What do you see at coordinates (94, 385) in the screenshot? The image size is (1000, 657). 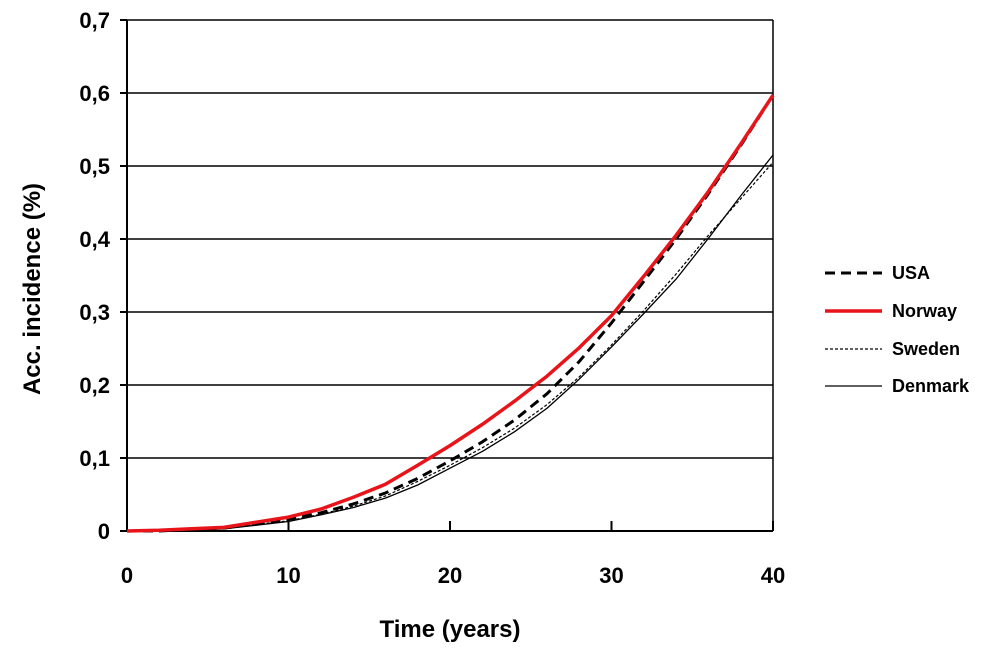 I see `y-tick-label: 0,2` at bounding box center [94, 385].